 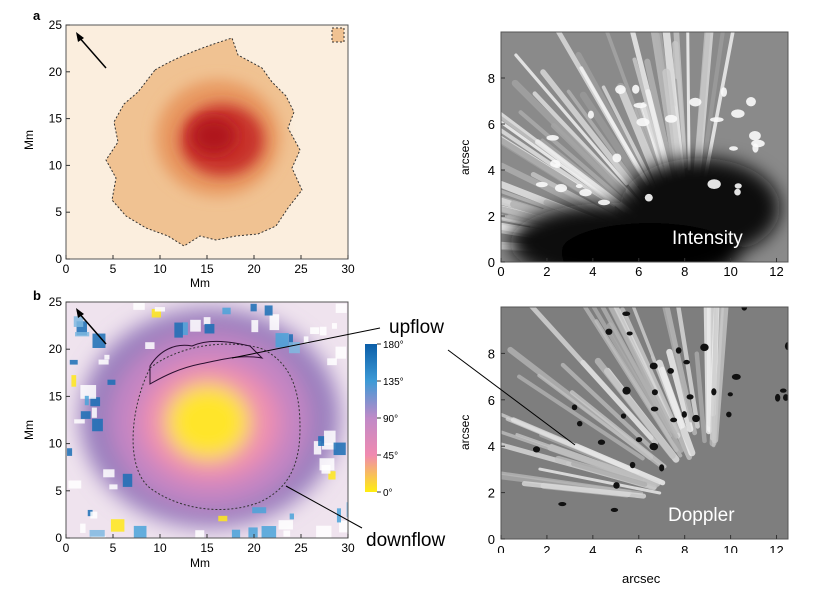 What do you see at coordinates (56, 302) in the screenshot?
I see `y-tick-label: 25` at bounding box center [56, 302].